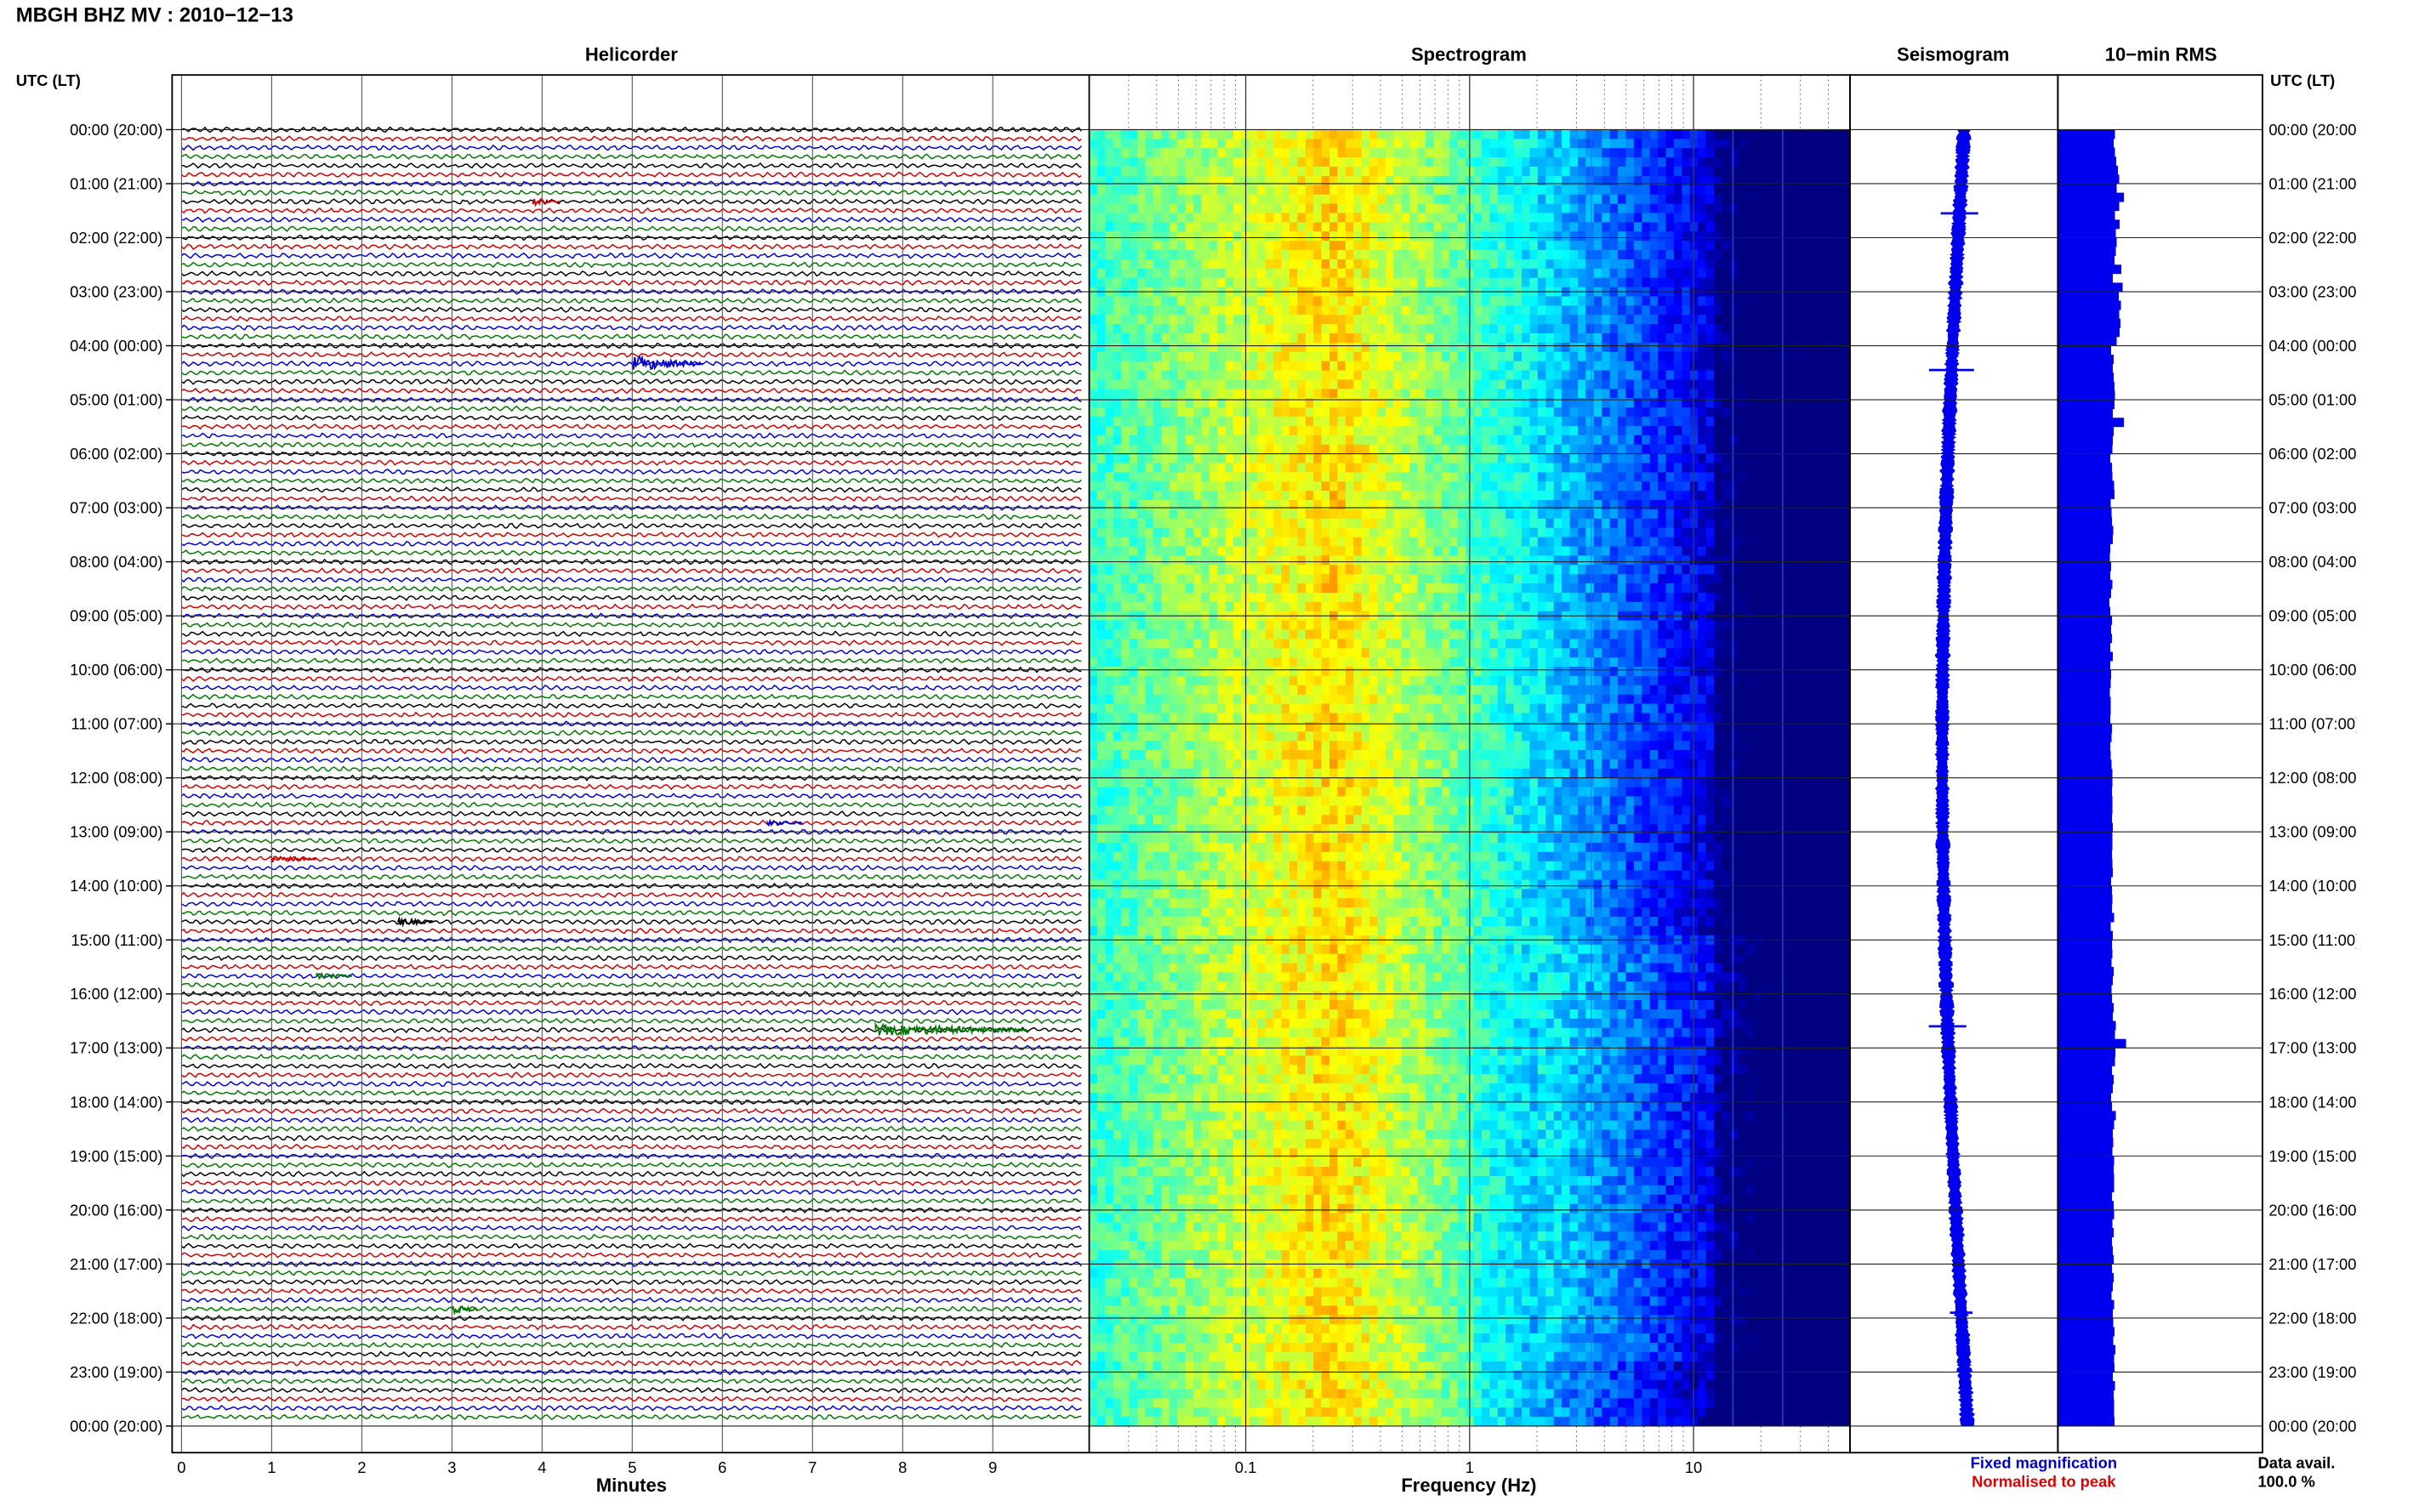 The width and height of the screenshot is (2419, 1512). I want to click on right-time-label: 02:00 (22:00), so click(2314, 238).